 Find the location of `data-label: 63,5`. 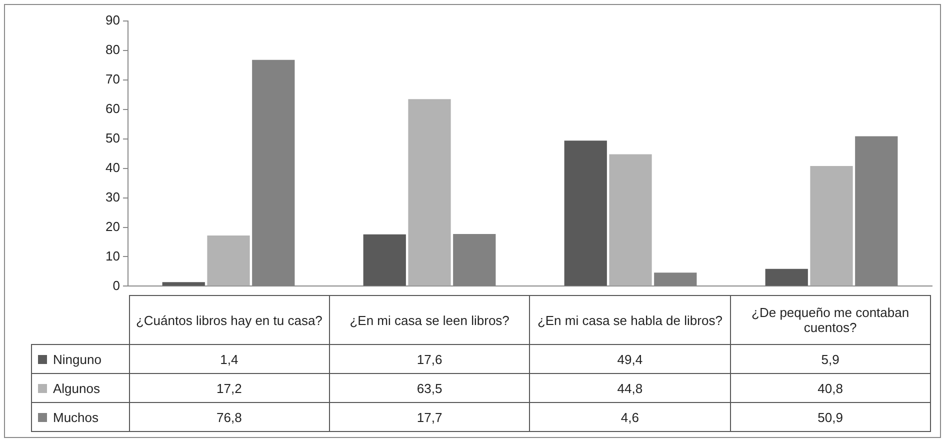

data-label: 63,5 is located at coordinates (429, 388).